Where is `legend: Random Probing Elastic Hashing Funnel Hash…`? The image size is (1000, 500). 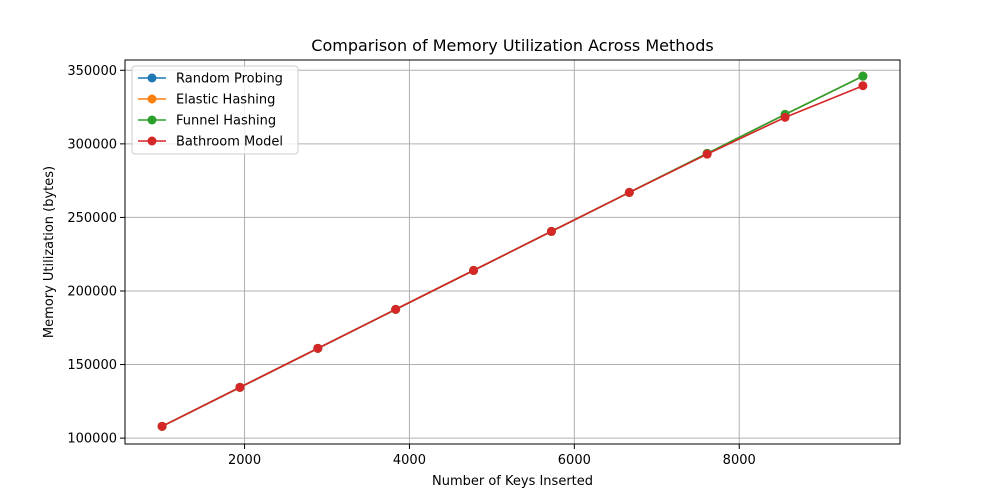 legend: Random Probing Elastic Hashing Funnel Hash… is located at coordinates (215, 110).